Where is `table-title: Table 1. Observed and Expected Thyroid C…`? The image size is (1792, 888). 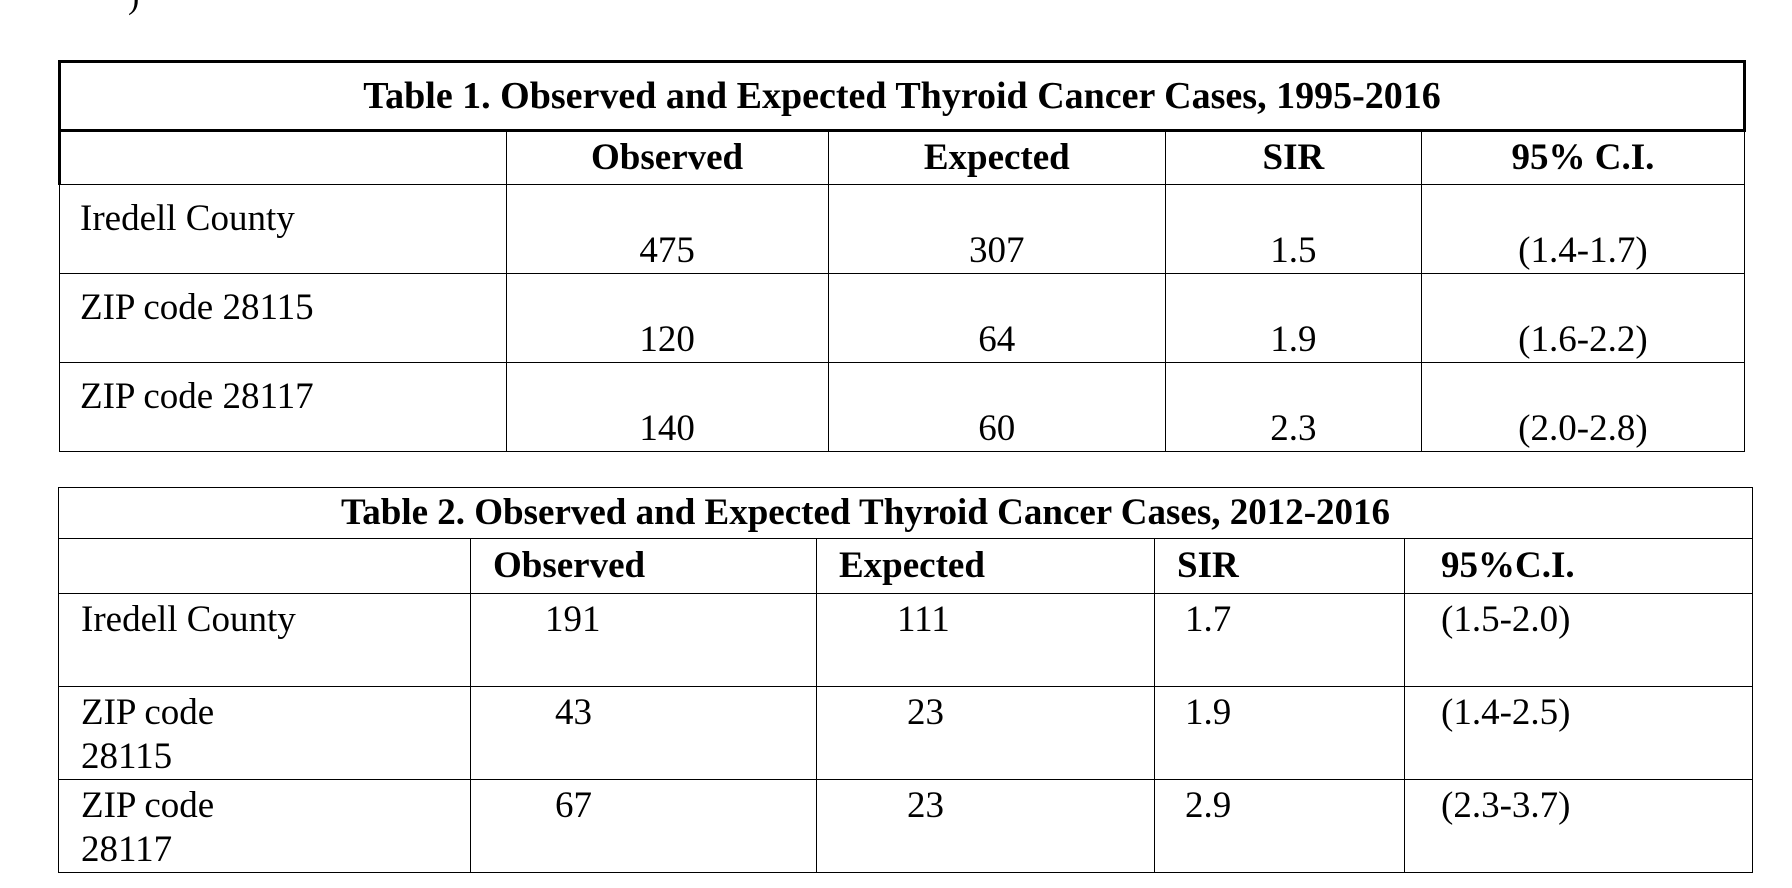 table-title: Table 1. Observed and Expected Thyroid C… is located at coordinates (902, 96).